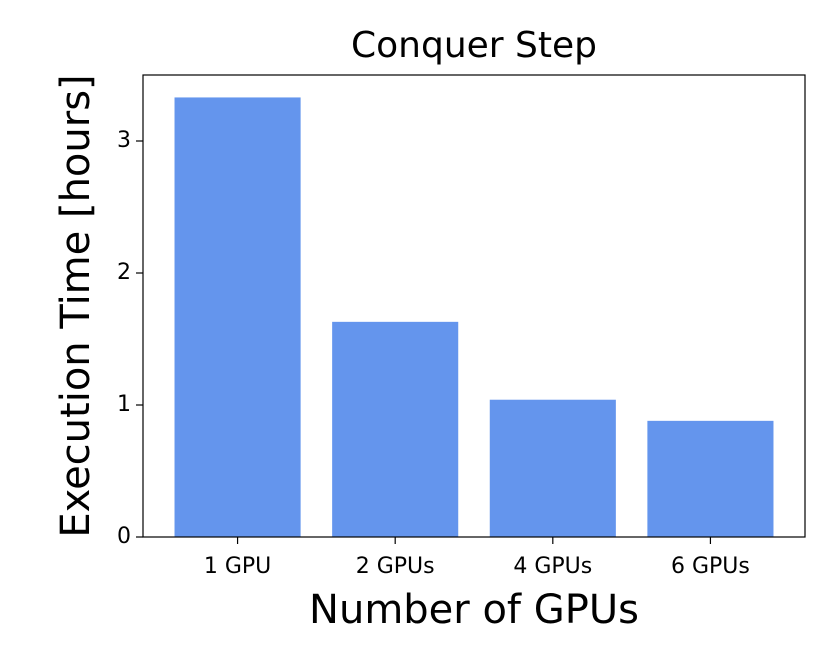 The height and width of the screenshot is (664, 830). I want to click on x-axis-label: Number of GPUs, so click(474, 610).